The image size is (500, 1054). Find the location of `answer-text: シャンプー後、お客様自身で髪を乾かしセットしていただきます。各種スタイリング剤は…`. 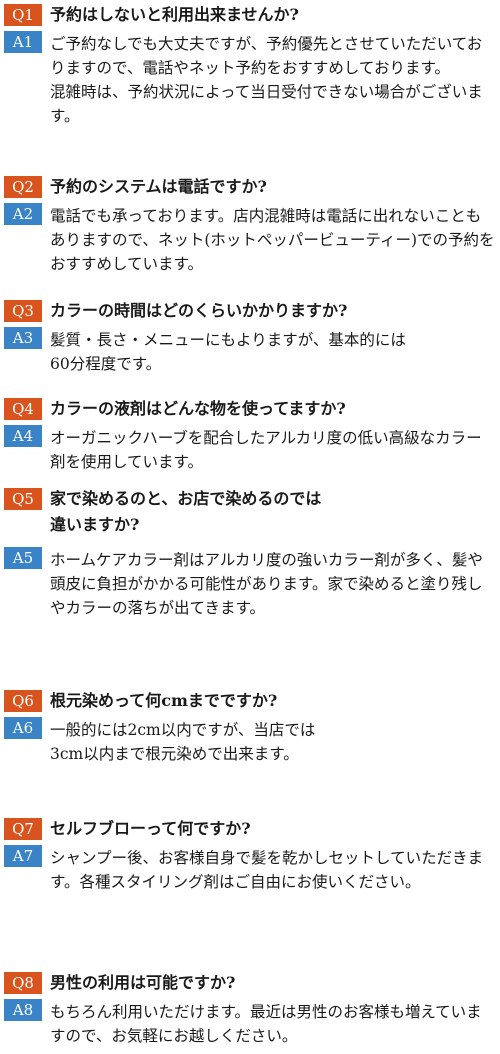

answer-text: シャンプー後、お客様自身で髪を乾かしセットしていただきます。各種スタイリング剤は… is located at coordinates (267, 870).